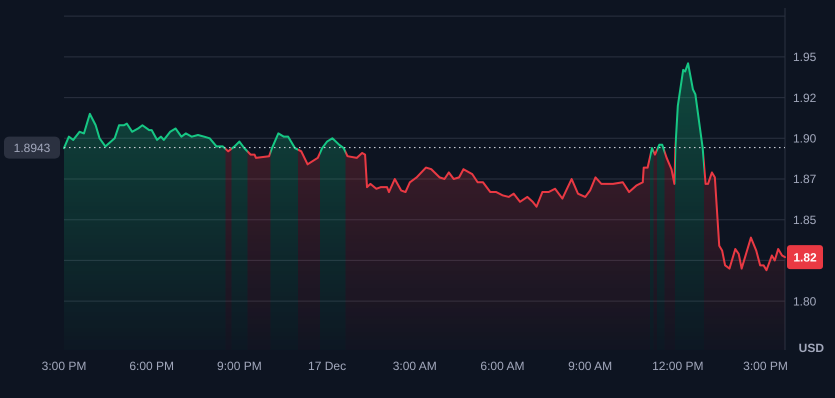  Describe the element at coordinates (805, 179) in the screenshot. I see `y-tick-label: 1.87` at that location.